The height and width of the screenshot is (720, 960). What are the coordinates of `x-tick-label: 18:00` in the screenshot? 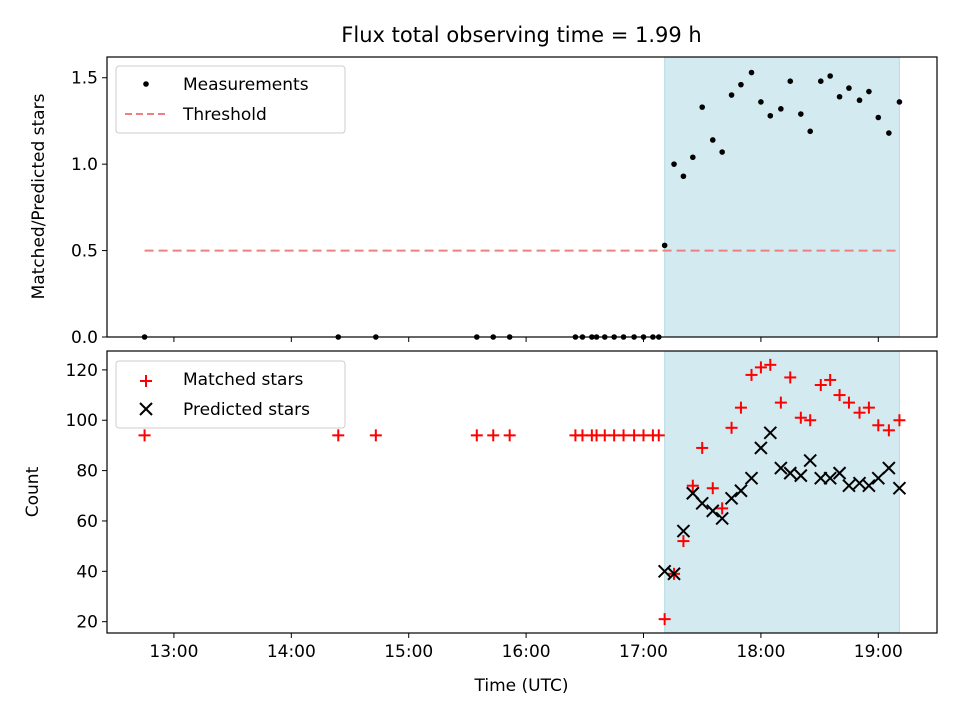 It's located at (760, 652).